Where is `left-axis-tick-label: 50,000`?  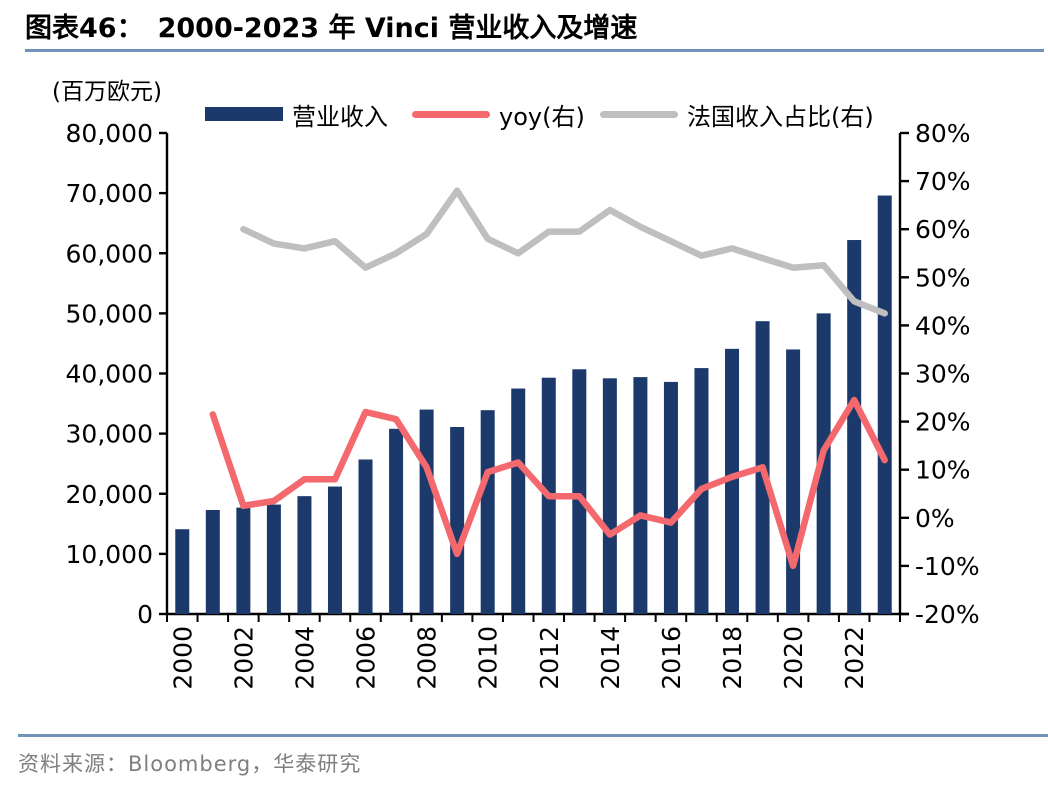
left-axis-tick-label: 50,000 is located at coordinates (109, 313).